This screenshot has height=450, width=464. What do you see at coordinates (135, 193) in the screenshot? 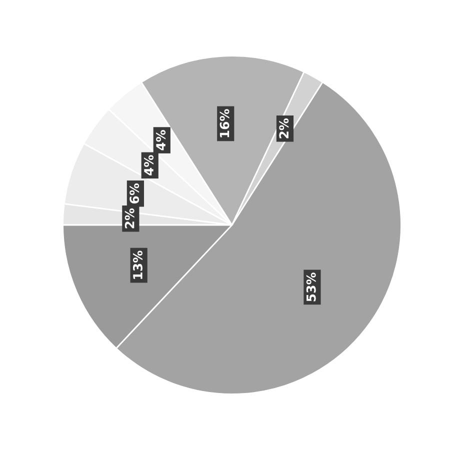
I see `data-label: 6%` at bounding box center [135, 193].